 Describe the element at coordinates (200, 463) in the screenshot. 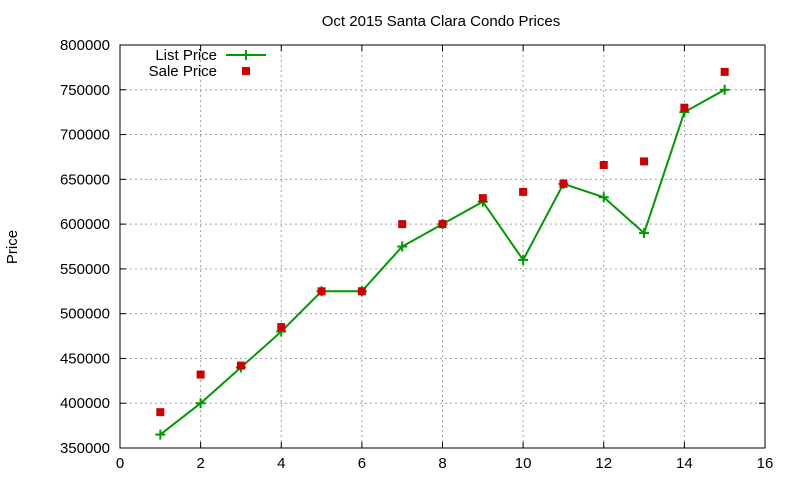

I see `x-tick-label: 2` at that location.